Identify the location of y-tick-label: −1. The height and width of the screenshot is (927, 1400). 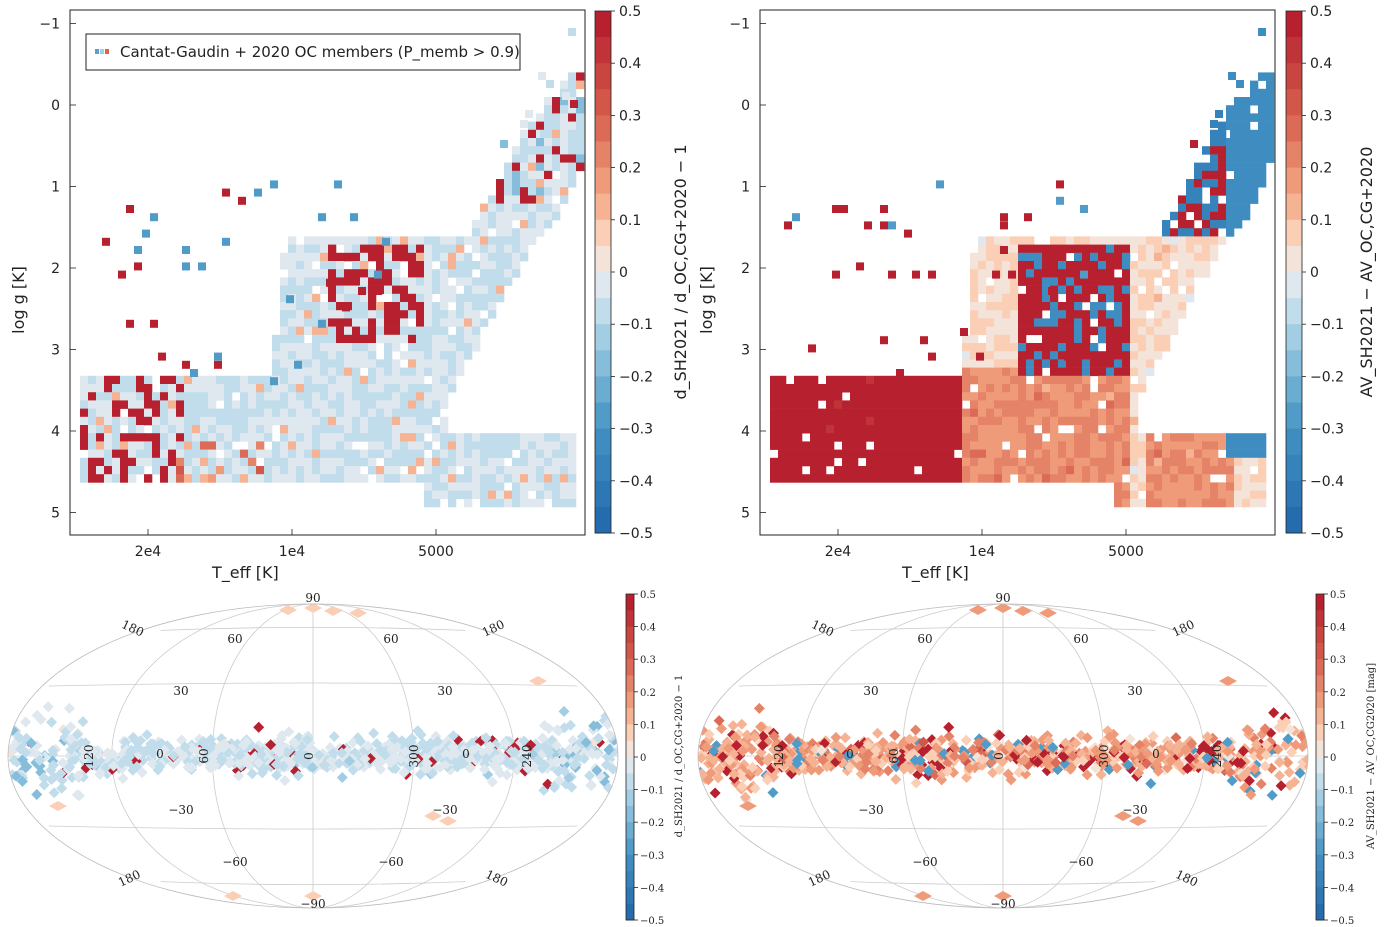
(49, 25).